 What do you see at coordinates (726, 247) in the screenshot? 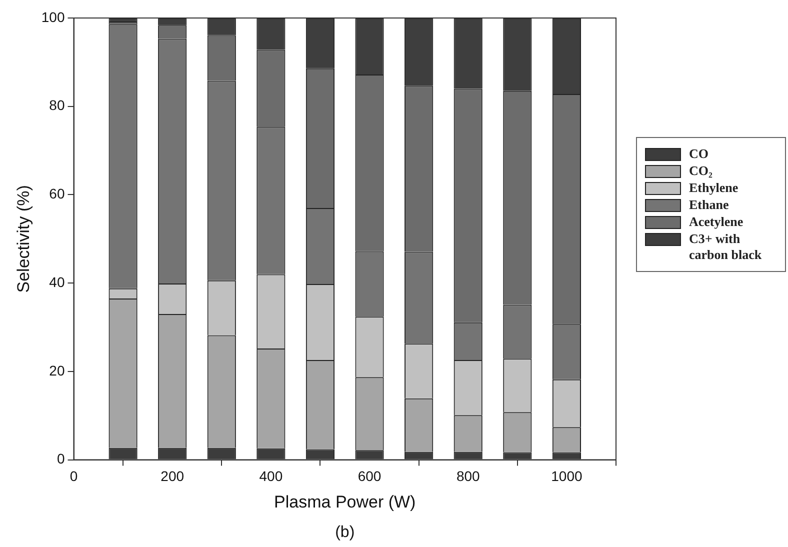
I see `legend-label: C3+ with carbon black` at bounding box center [726, 247].